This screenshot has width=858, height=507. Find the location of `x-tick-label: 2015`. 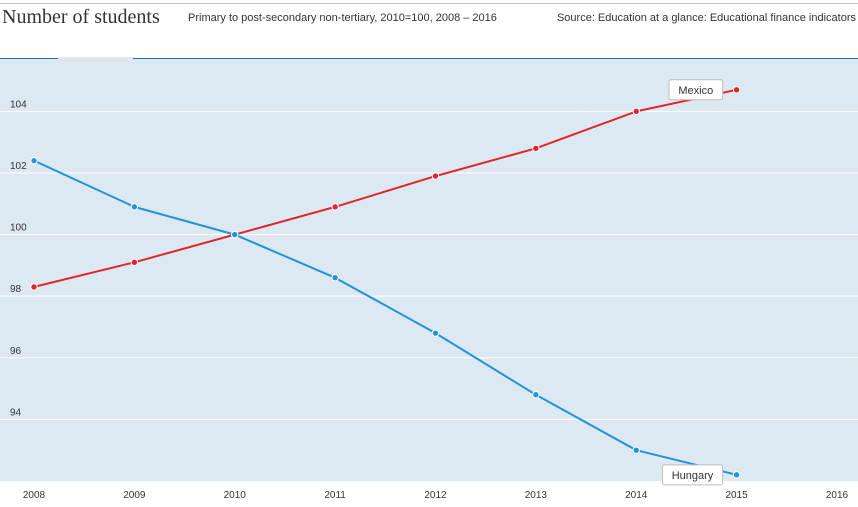

x-tick-label: 2015 is located at coordinates (737, 495).